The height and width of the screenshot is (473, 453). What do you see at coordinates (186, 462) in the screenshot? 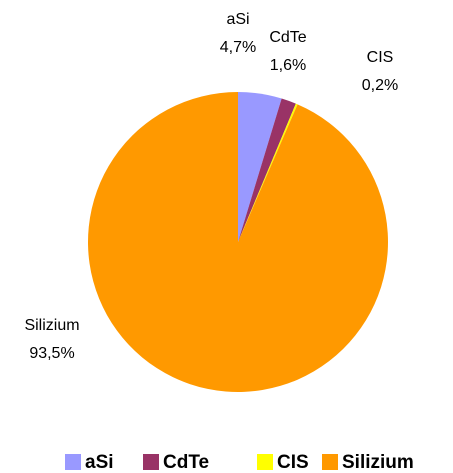
I see `legend-label: CdTe` at bounding box center [186, 462].